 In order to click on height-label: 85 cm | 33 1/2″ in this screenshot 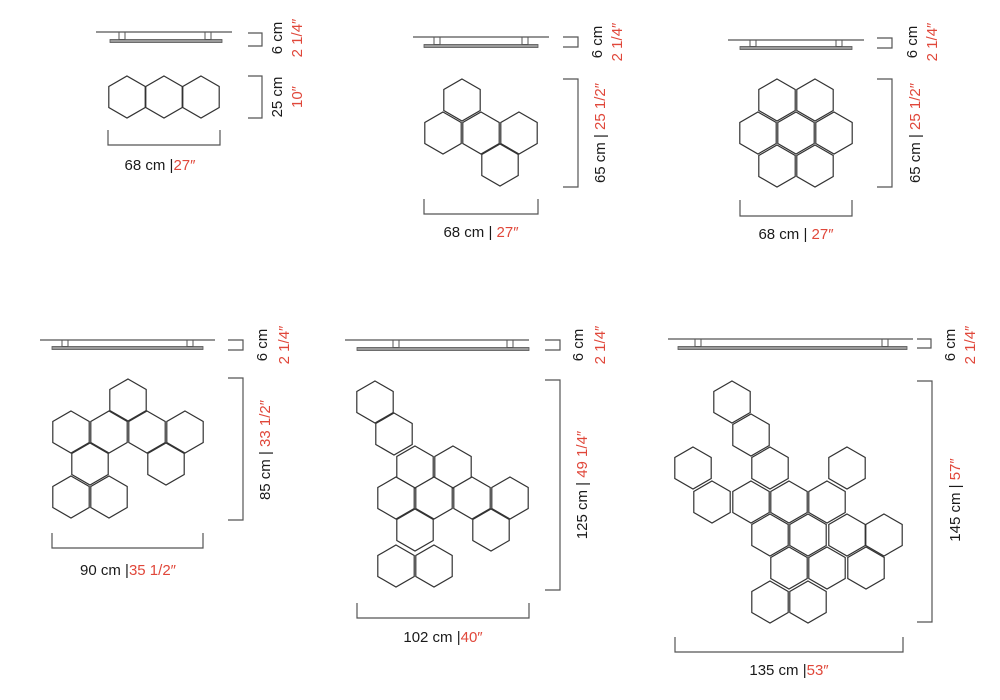, I will do `click(265, 449)`.